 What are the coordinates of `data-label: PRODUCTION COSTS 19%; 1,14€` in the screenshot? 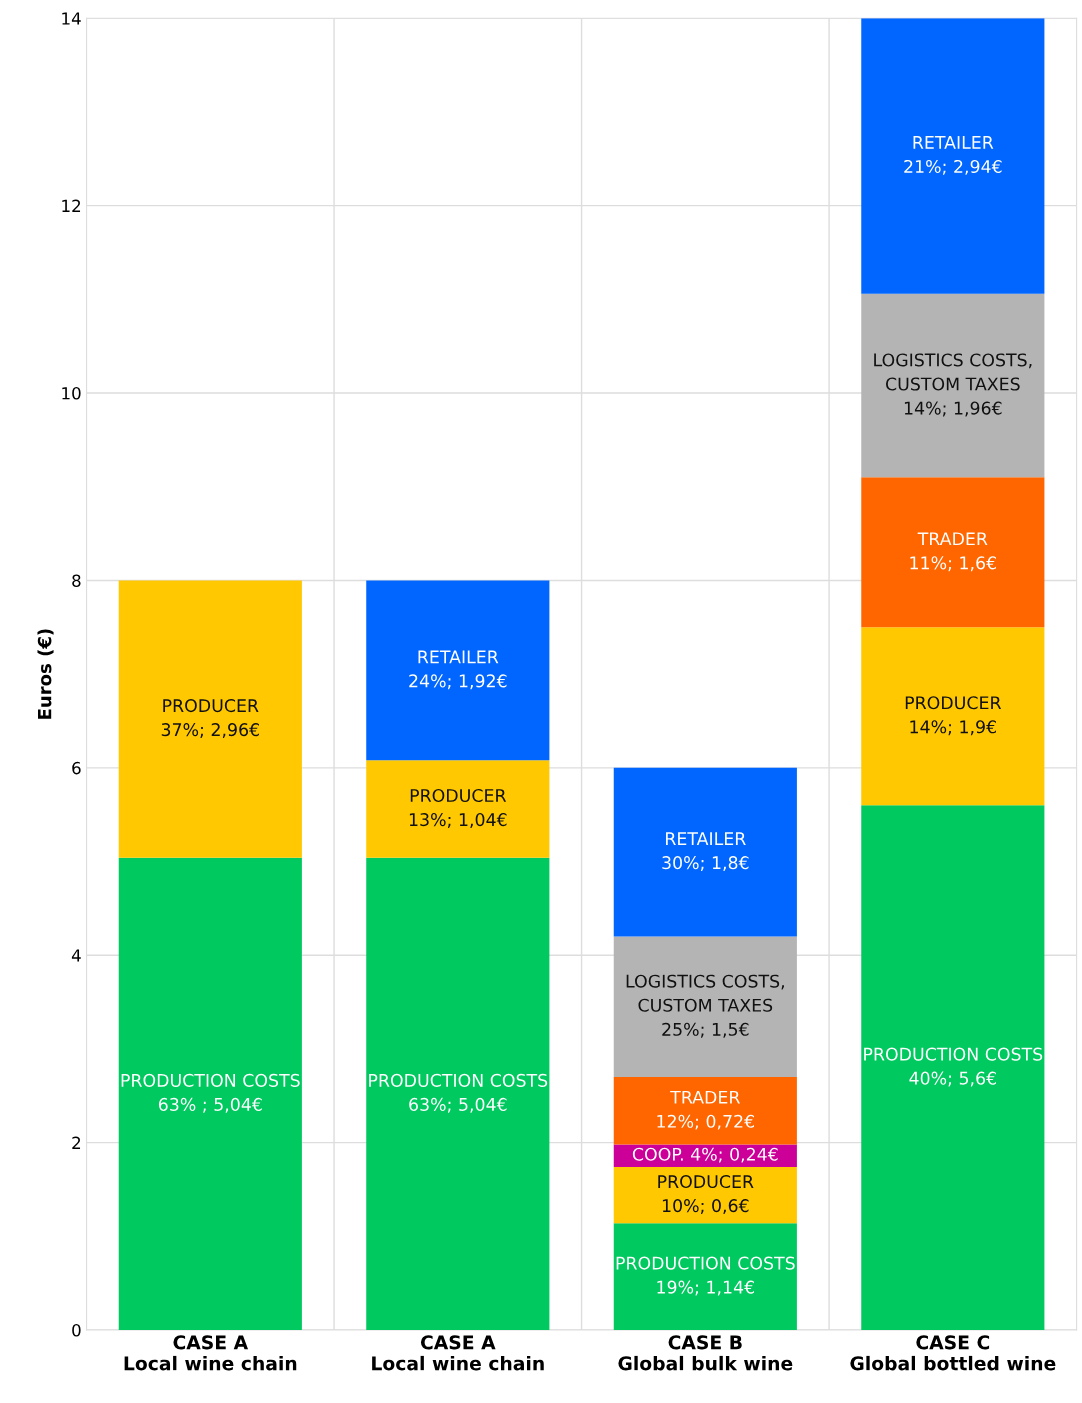 It's located at (705, 1276).